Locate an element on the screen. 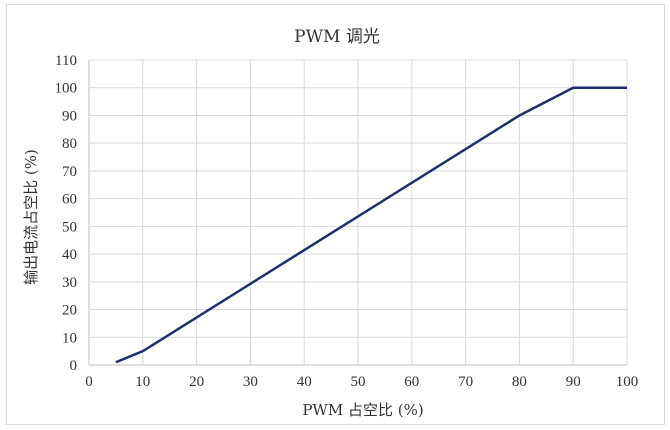  y-tick-label: 20 is located at coordinates (69, 311).